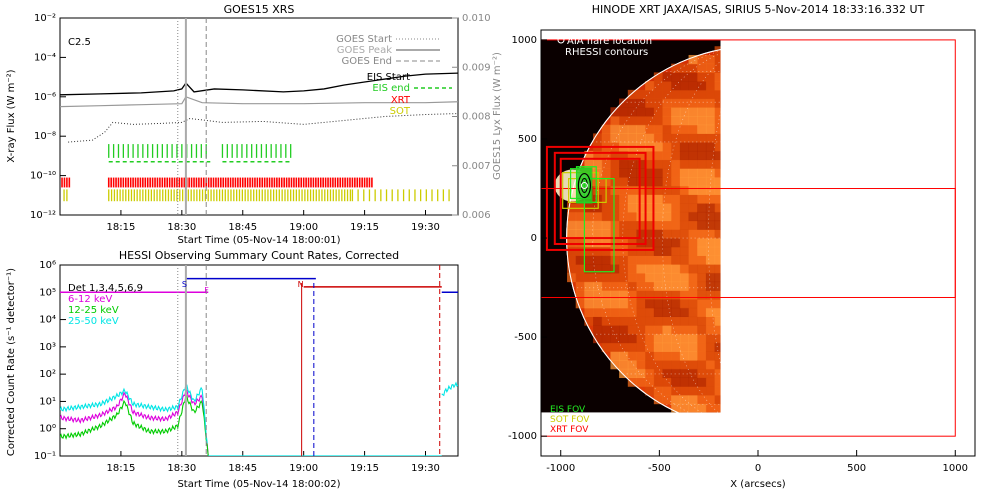  What do you see at coordinates (609, 41) in the screenshot?
I see `xrt-legend-top: AIA flare location` at bounding box center [609, 41].